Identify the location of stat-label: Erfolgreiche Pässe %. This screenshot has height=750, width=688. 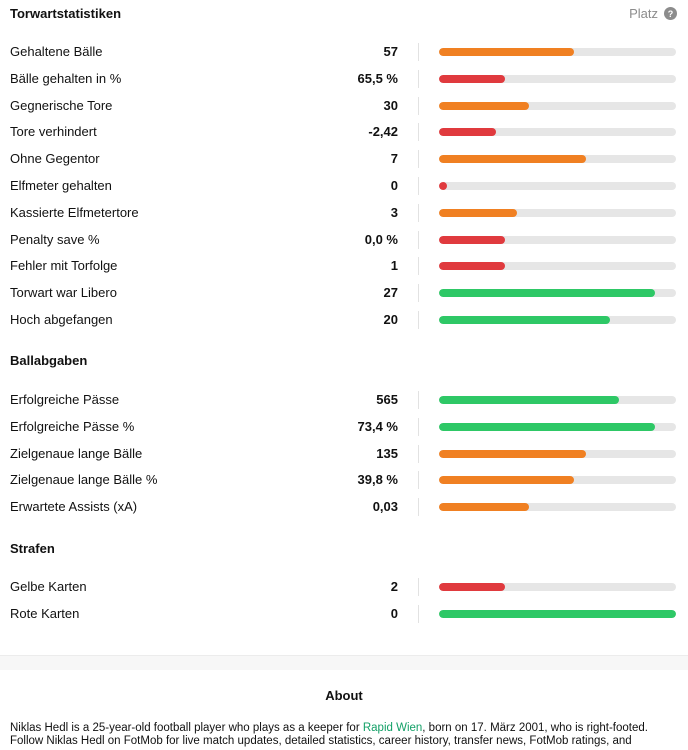
(72, 426).